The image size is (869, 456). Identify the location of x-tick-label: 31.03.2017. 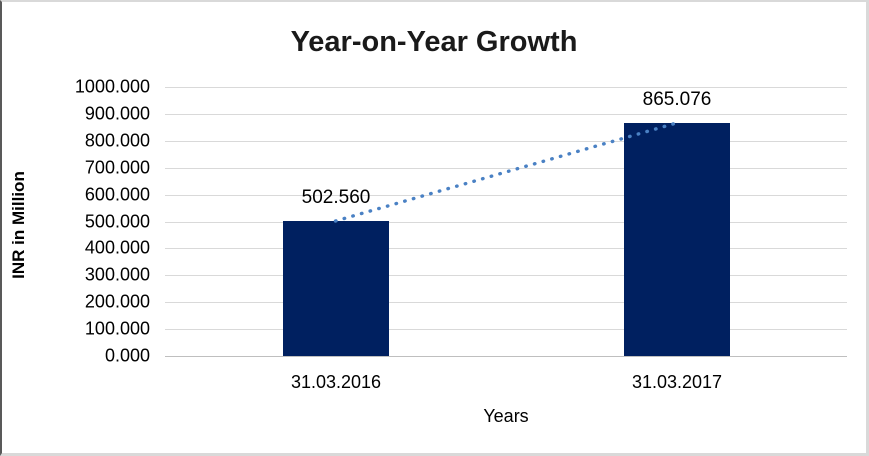
(677, 382).